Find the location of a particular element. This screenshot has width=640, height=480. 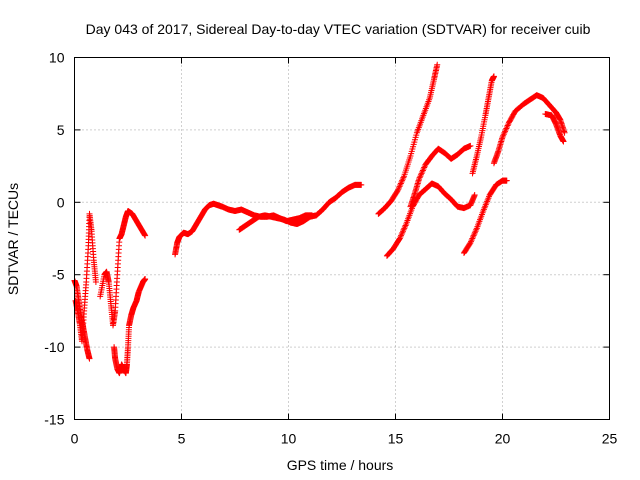

series-arc-d is located at coordinates (130, 326).